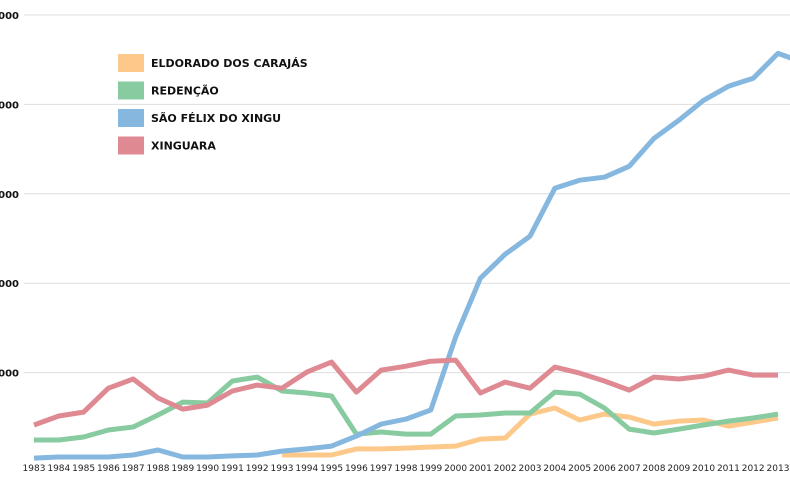  I want to click on x-tick-label: 1994, so click(306, 469).